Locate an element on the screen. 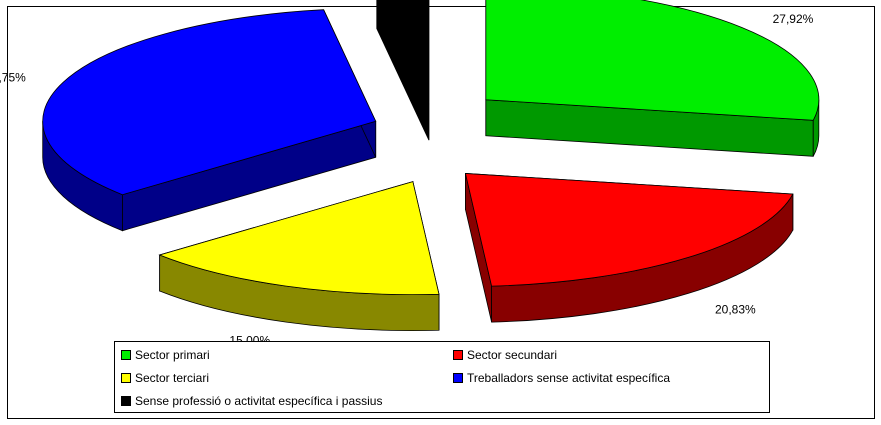  legend-label: Treballadors sense activitat específica is located at coordinates (568, 378).